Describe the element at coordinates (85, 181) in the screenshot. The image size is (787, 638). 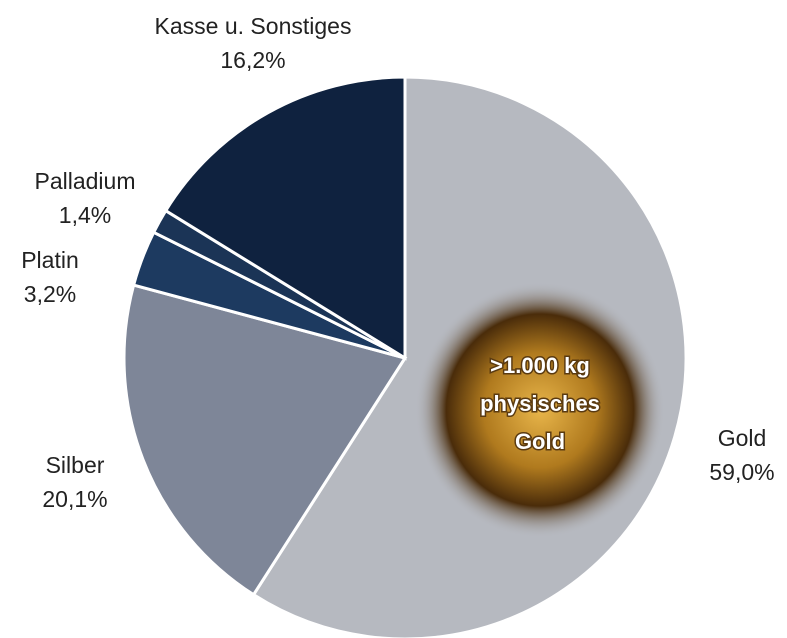
I see `slice-label: Palladium` at that location.